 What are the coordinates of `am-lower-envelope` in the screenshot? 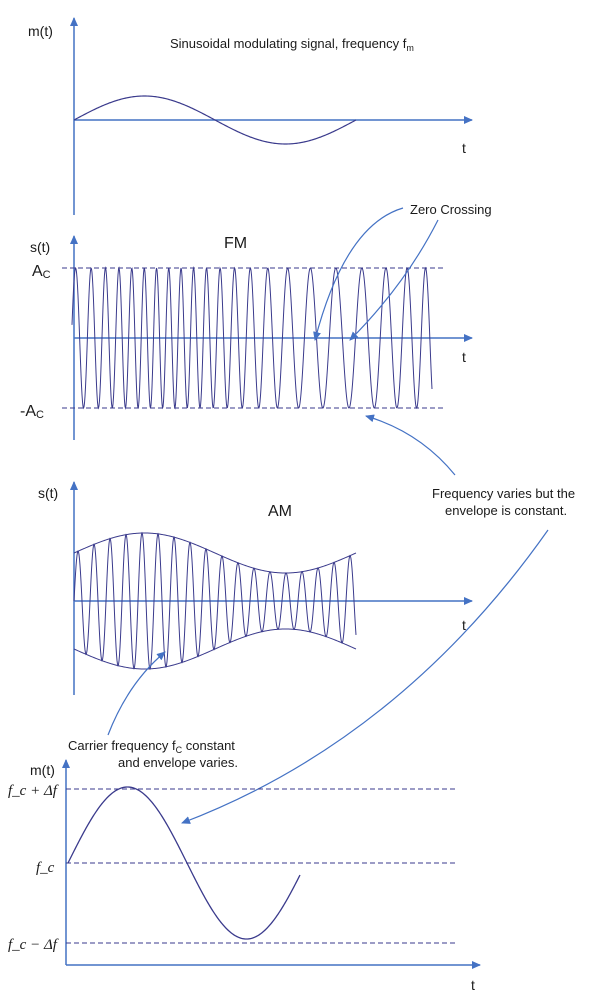 It's located at (215, 649).